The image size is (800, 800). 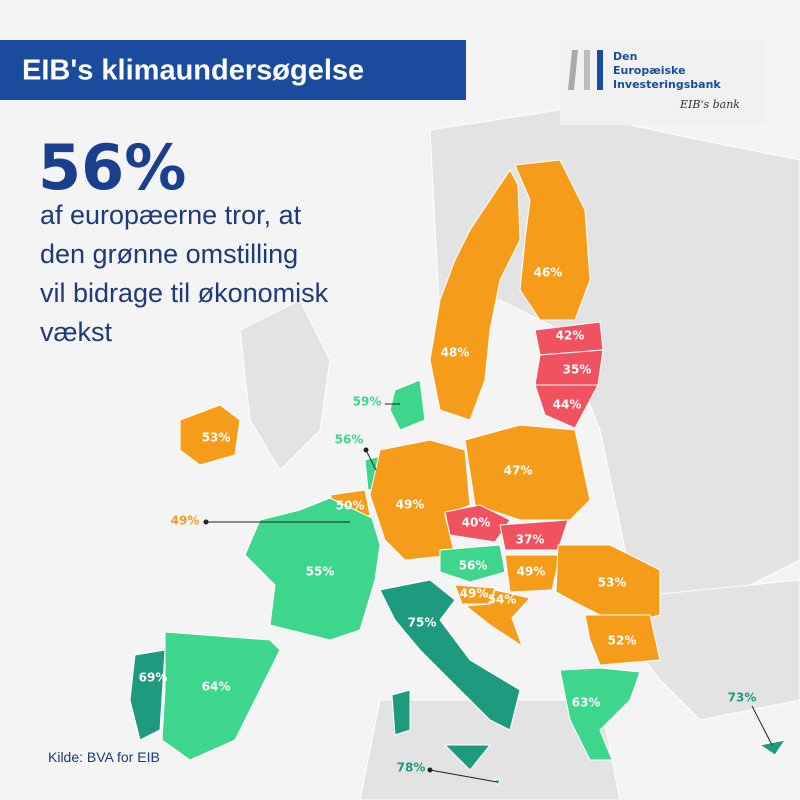 What do you see at coordinates (320, 572) in the screenshot?
I see `value-label: 55%` at bounding box center [320, 572].